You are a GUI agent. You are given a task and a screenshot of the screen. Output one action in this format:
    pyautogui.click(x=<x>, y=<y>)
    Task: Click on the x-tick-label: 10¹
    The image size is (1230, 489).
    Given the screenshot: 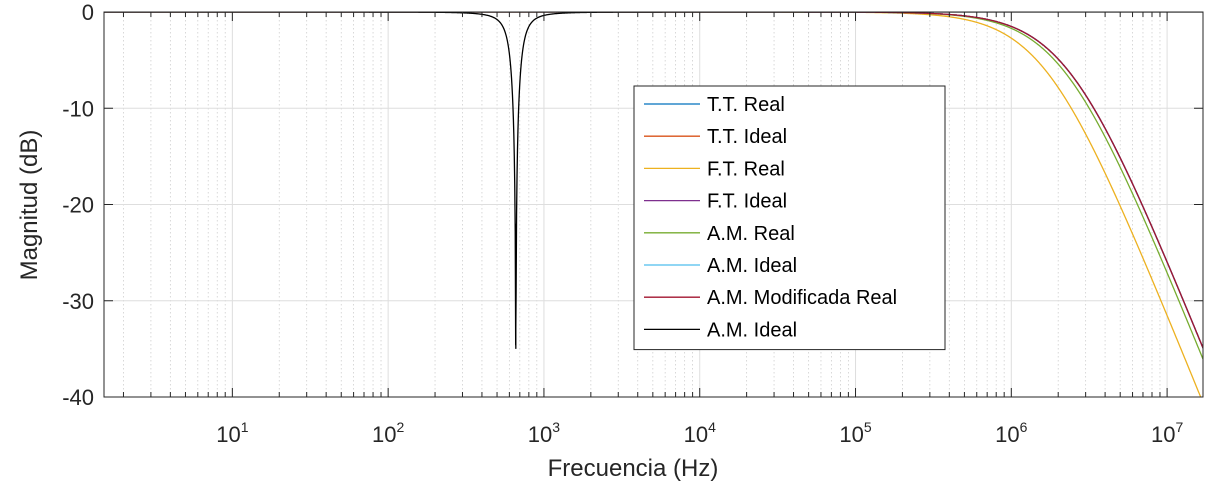 What is the action you would take?
    pyautogui.click(x=232, y=433)
    